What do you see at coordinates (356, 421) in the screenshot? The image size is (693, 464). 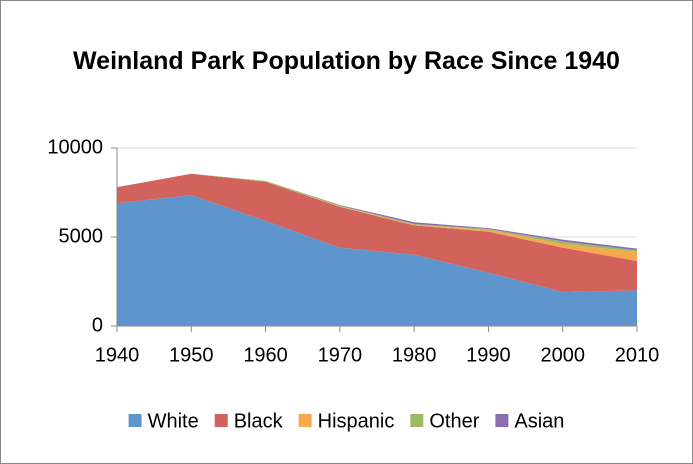 I see `legend-label: Hispanic` at bounding box center [356, 421].